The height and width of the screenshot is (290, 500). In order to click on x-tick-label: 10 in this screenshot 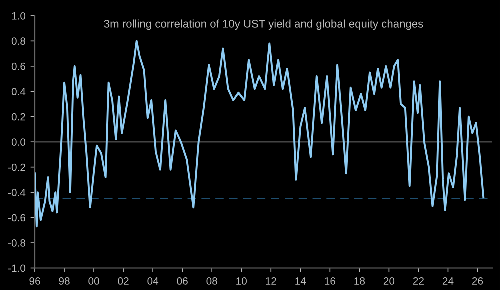, I will do `click(241, 281)`.